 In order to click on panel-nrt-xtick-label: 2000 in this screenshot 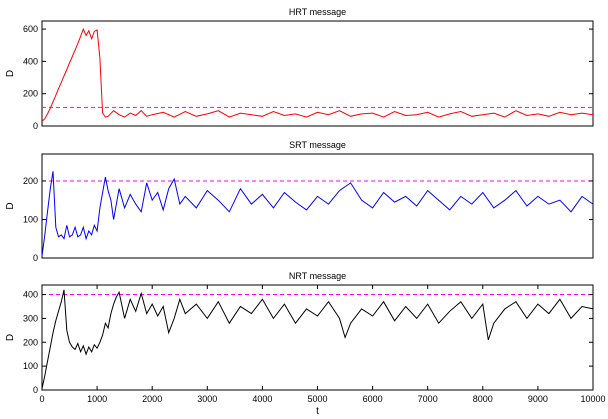, I will do `click(152, 399)`.